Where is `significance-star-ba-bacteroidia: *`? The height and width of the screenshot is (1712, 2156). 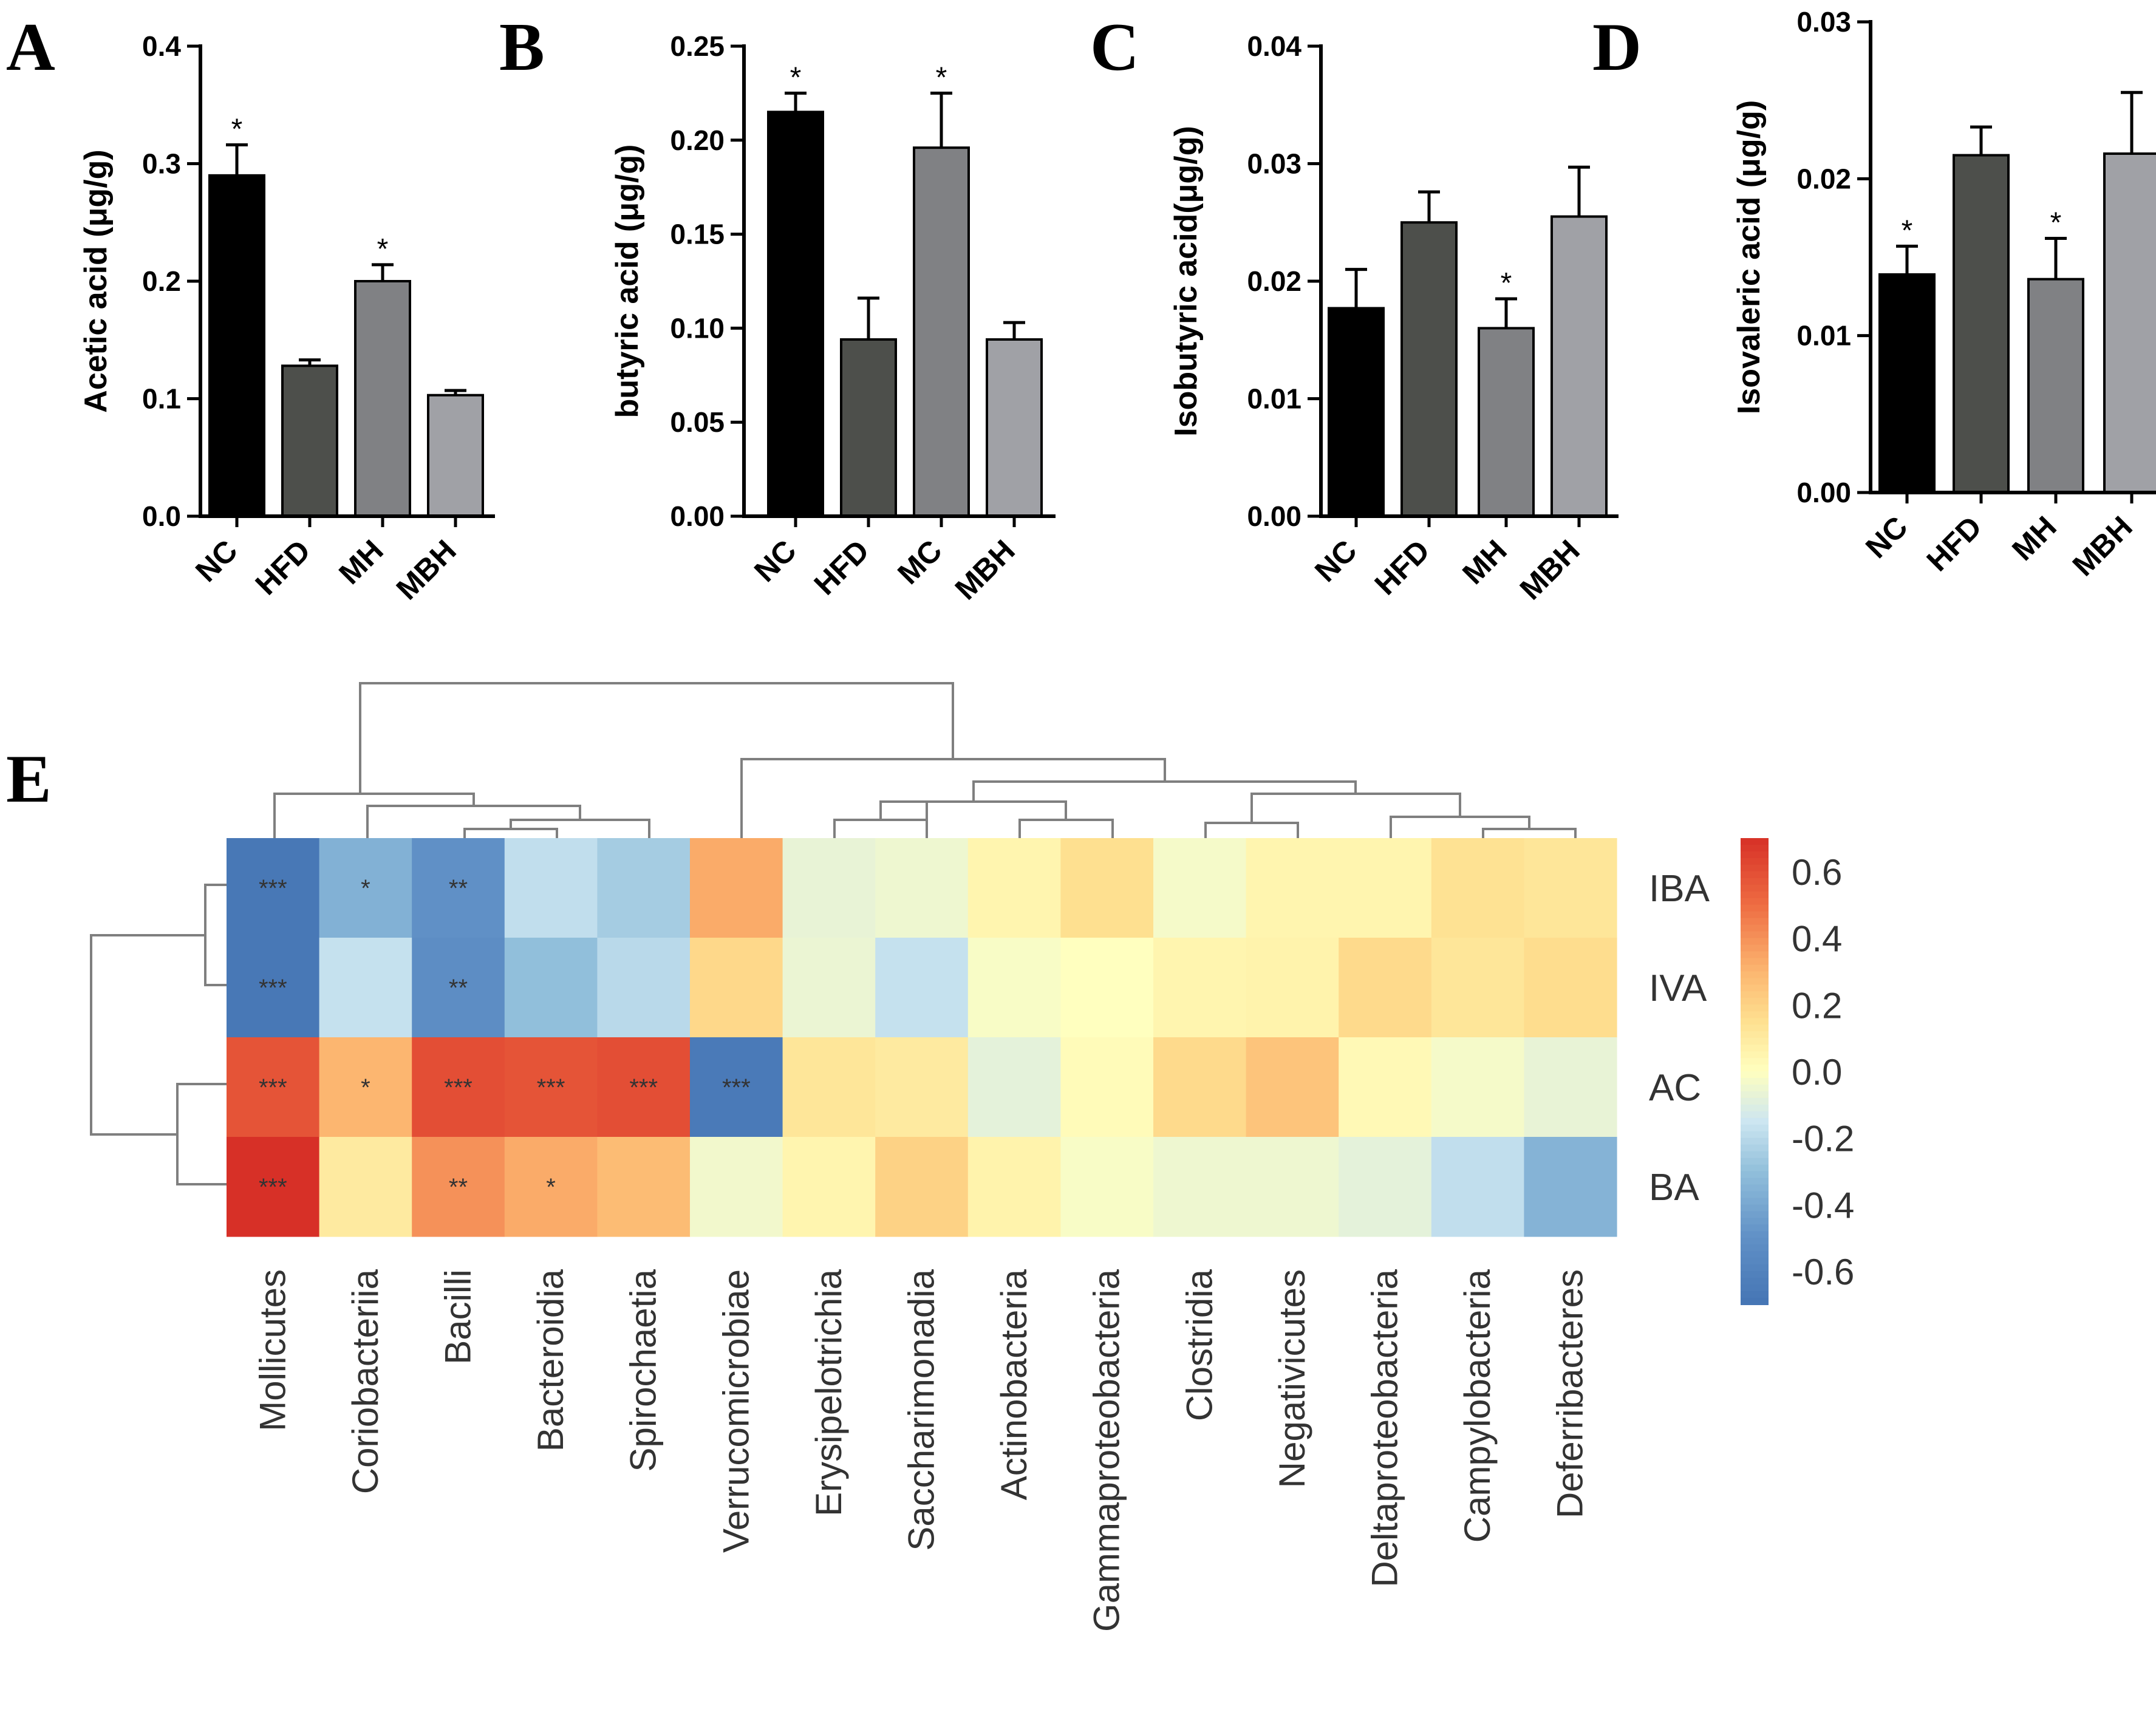 significance-star-ba-bacteroidia: * is located at coordinates (551, 1187).